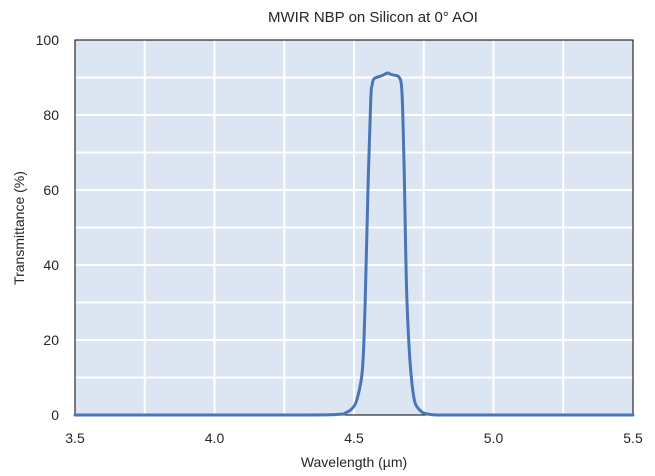 The image size is (655, 476). What do you see at coordinates (354, 462) in the screenshot?
I see `x-axis-label: Wavelength (µm)` at bounding box center [354, 462].